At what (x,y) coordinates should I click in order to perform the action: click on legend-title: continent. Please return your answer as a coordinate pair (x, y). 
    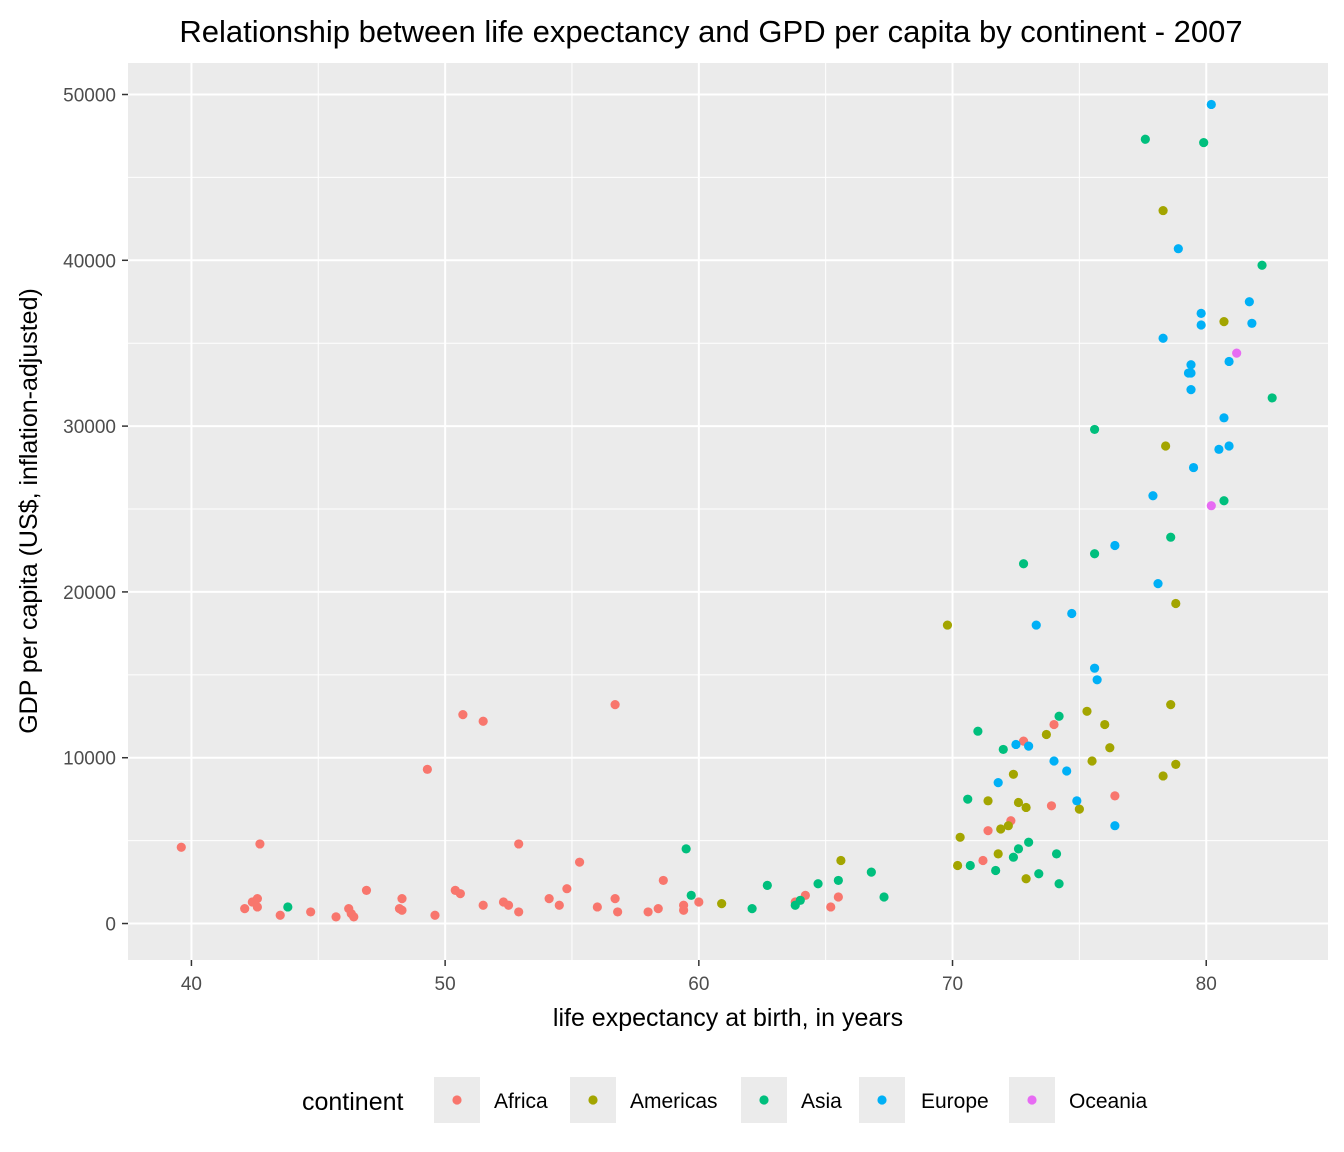
    Looking at the image, I should click on (353, 1102).